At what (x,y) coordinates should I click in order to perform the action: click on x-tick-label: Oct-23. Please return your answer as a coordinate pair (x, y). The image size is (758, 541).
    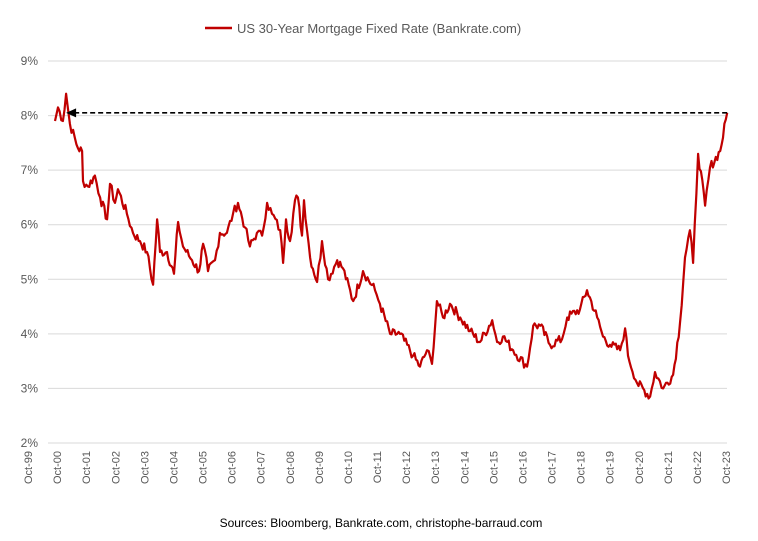
    Looking at the image, I should click on (727, 467).